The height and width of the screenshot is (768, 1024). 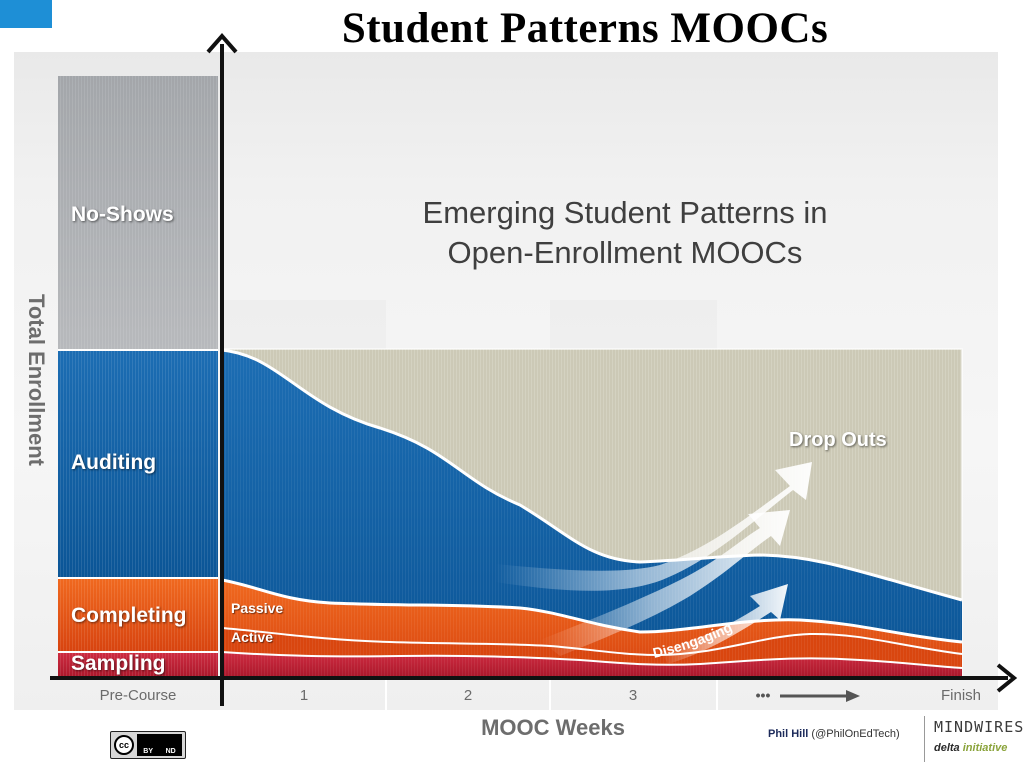 I want to click on disengaging-arrow, so click(x=724, y=624).